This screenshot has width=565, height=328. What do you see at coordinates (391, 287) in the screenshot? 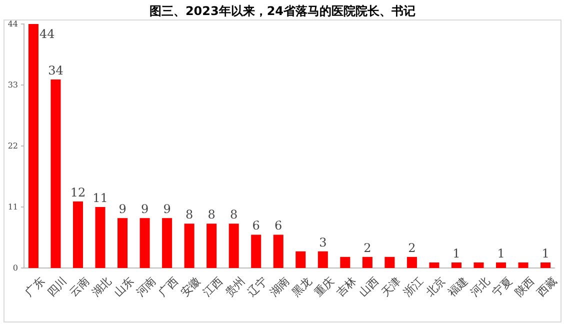
I see `x-tick-label: 天津` at bounding box center [391, 287].